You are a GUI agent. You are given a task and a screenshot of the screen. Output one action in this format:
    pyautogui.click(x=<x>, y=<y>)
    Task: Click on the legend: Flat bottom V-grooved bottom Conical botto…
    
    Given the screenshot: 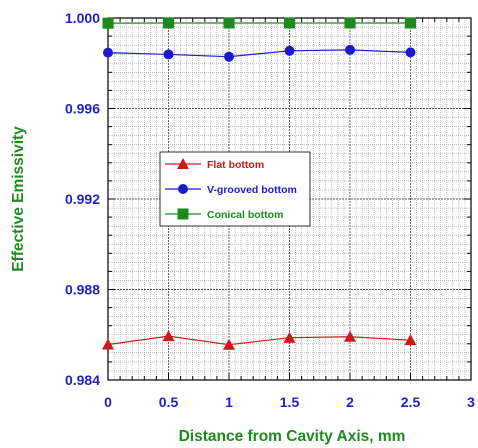 What is the action you would take?
    pyautogui.click(x=235, y=189)
    